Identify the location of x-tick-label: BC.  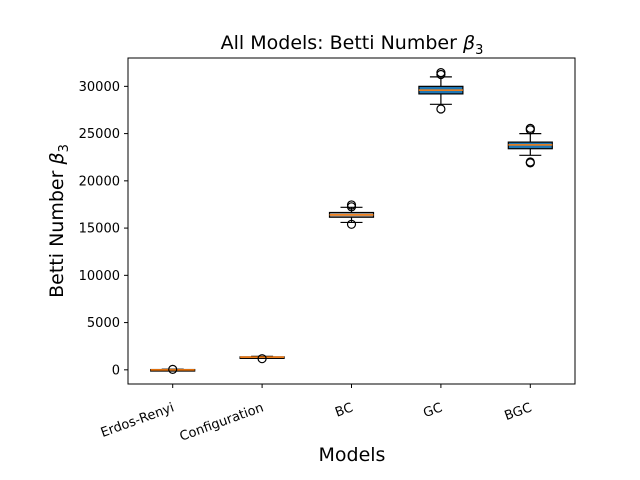
(344, 410).